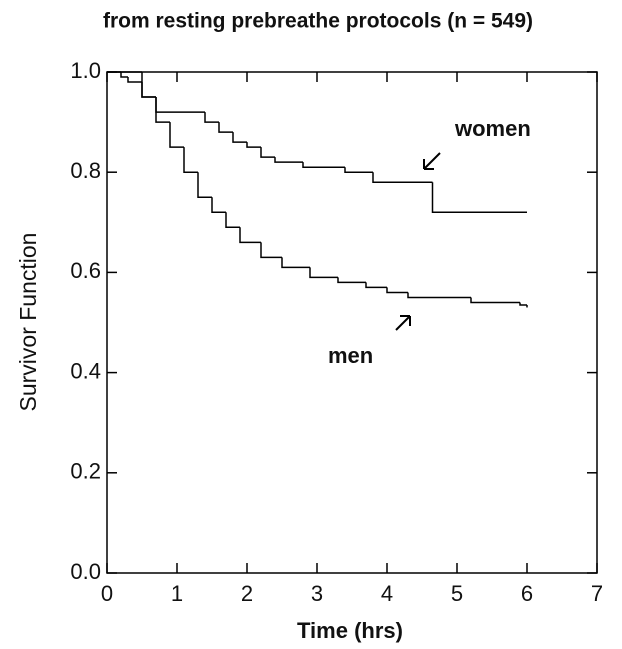 This screenshot has height=649, width=622. What do you see at coordinates (492, 128) in the screenshot?
I see `annotation: women` at bounding box center [492, 128].